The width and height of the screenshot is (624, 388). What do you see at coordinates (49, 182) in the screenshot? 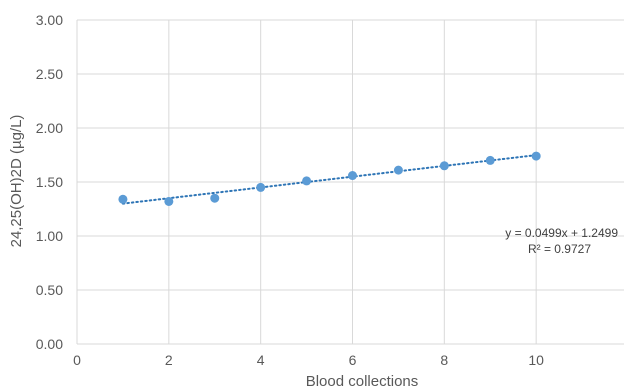
I see `y-tick-label: 1.50` at bounding box center [49, 182].